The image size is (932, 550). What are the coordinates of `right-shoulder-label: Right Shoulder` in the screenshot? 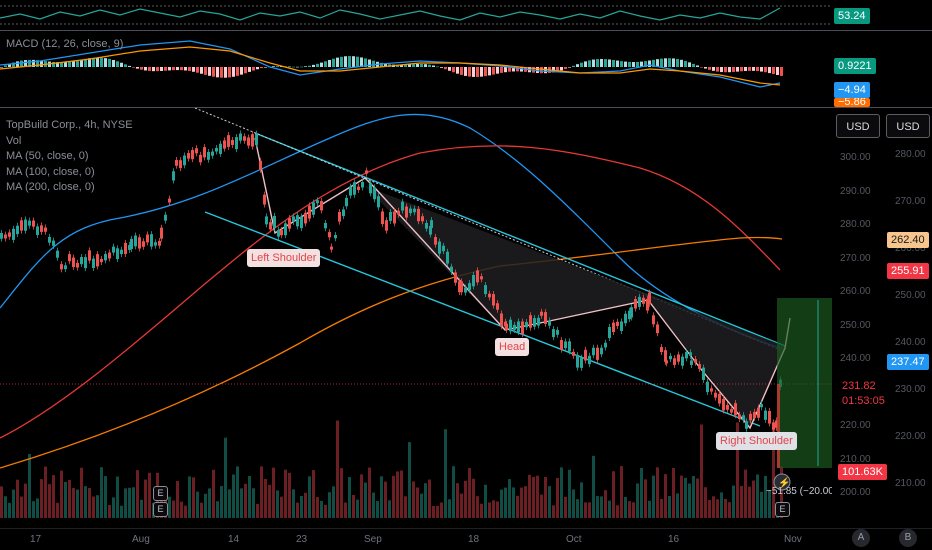 It's located at (756, 441).